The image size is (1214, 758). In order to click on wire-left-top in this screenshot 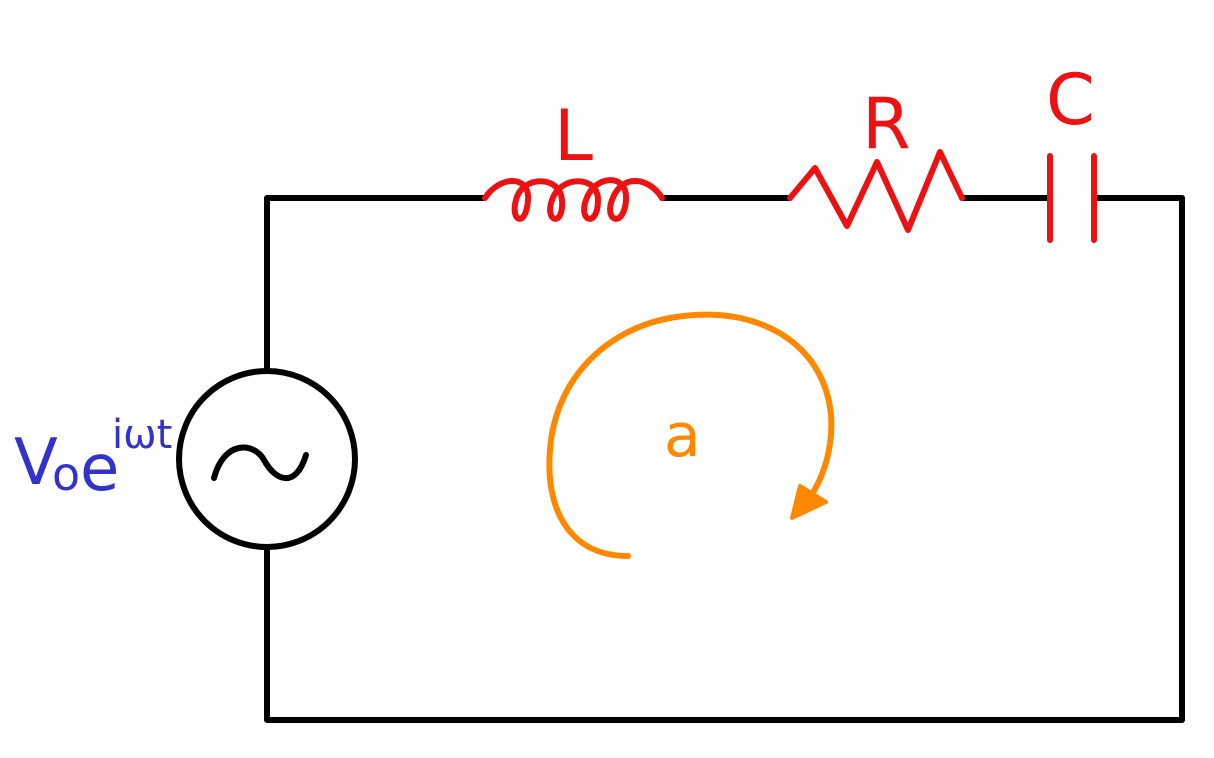, I will do `click(376, 284)`.